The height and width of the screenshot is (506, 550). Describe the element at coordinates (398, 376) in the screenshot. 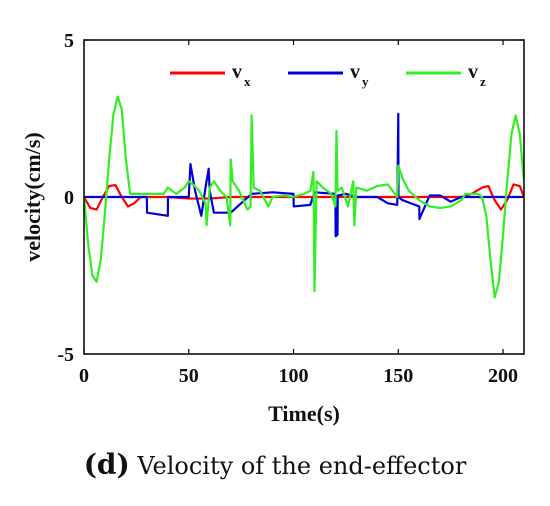

I see `x-tick-label: 150` at that location.